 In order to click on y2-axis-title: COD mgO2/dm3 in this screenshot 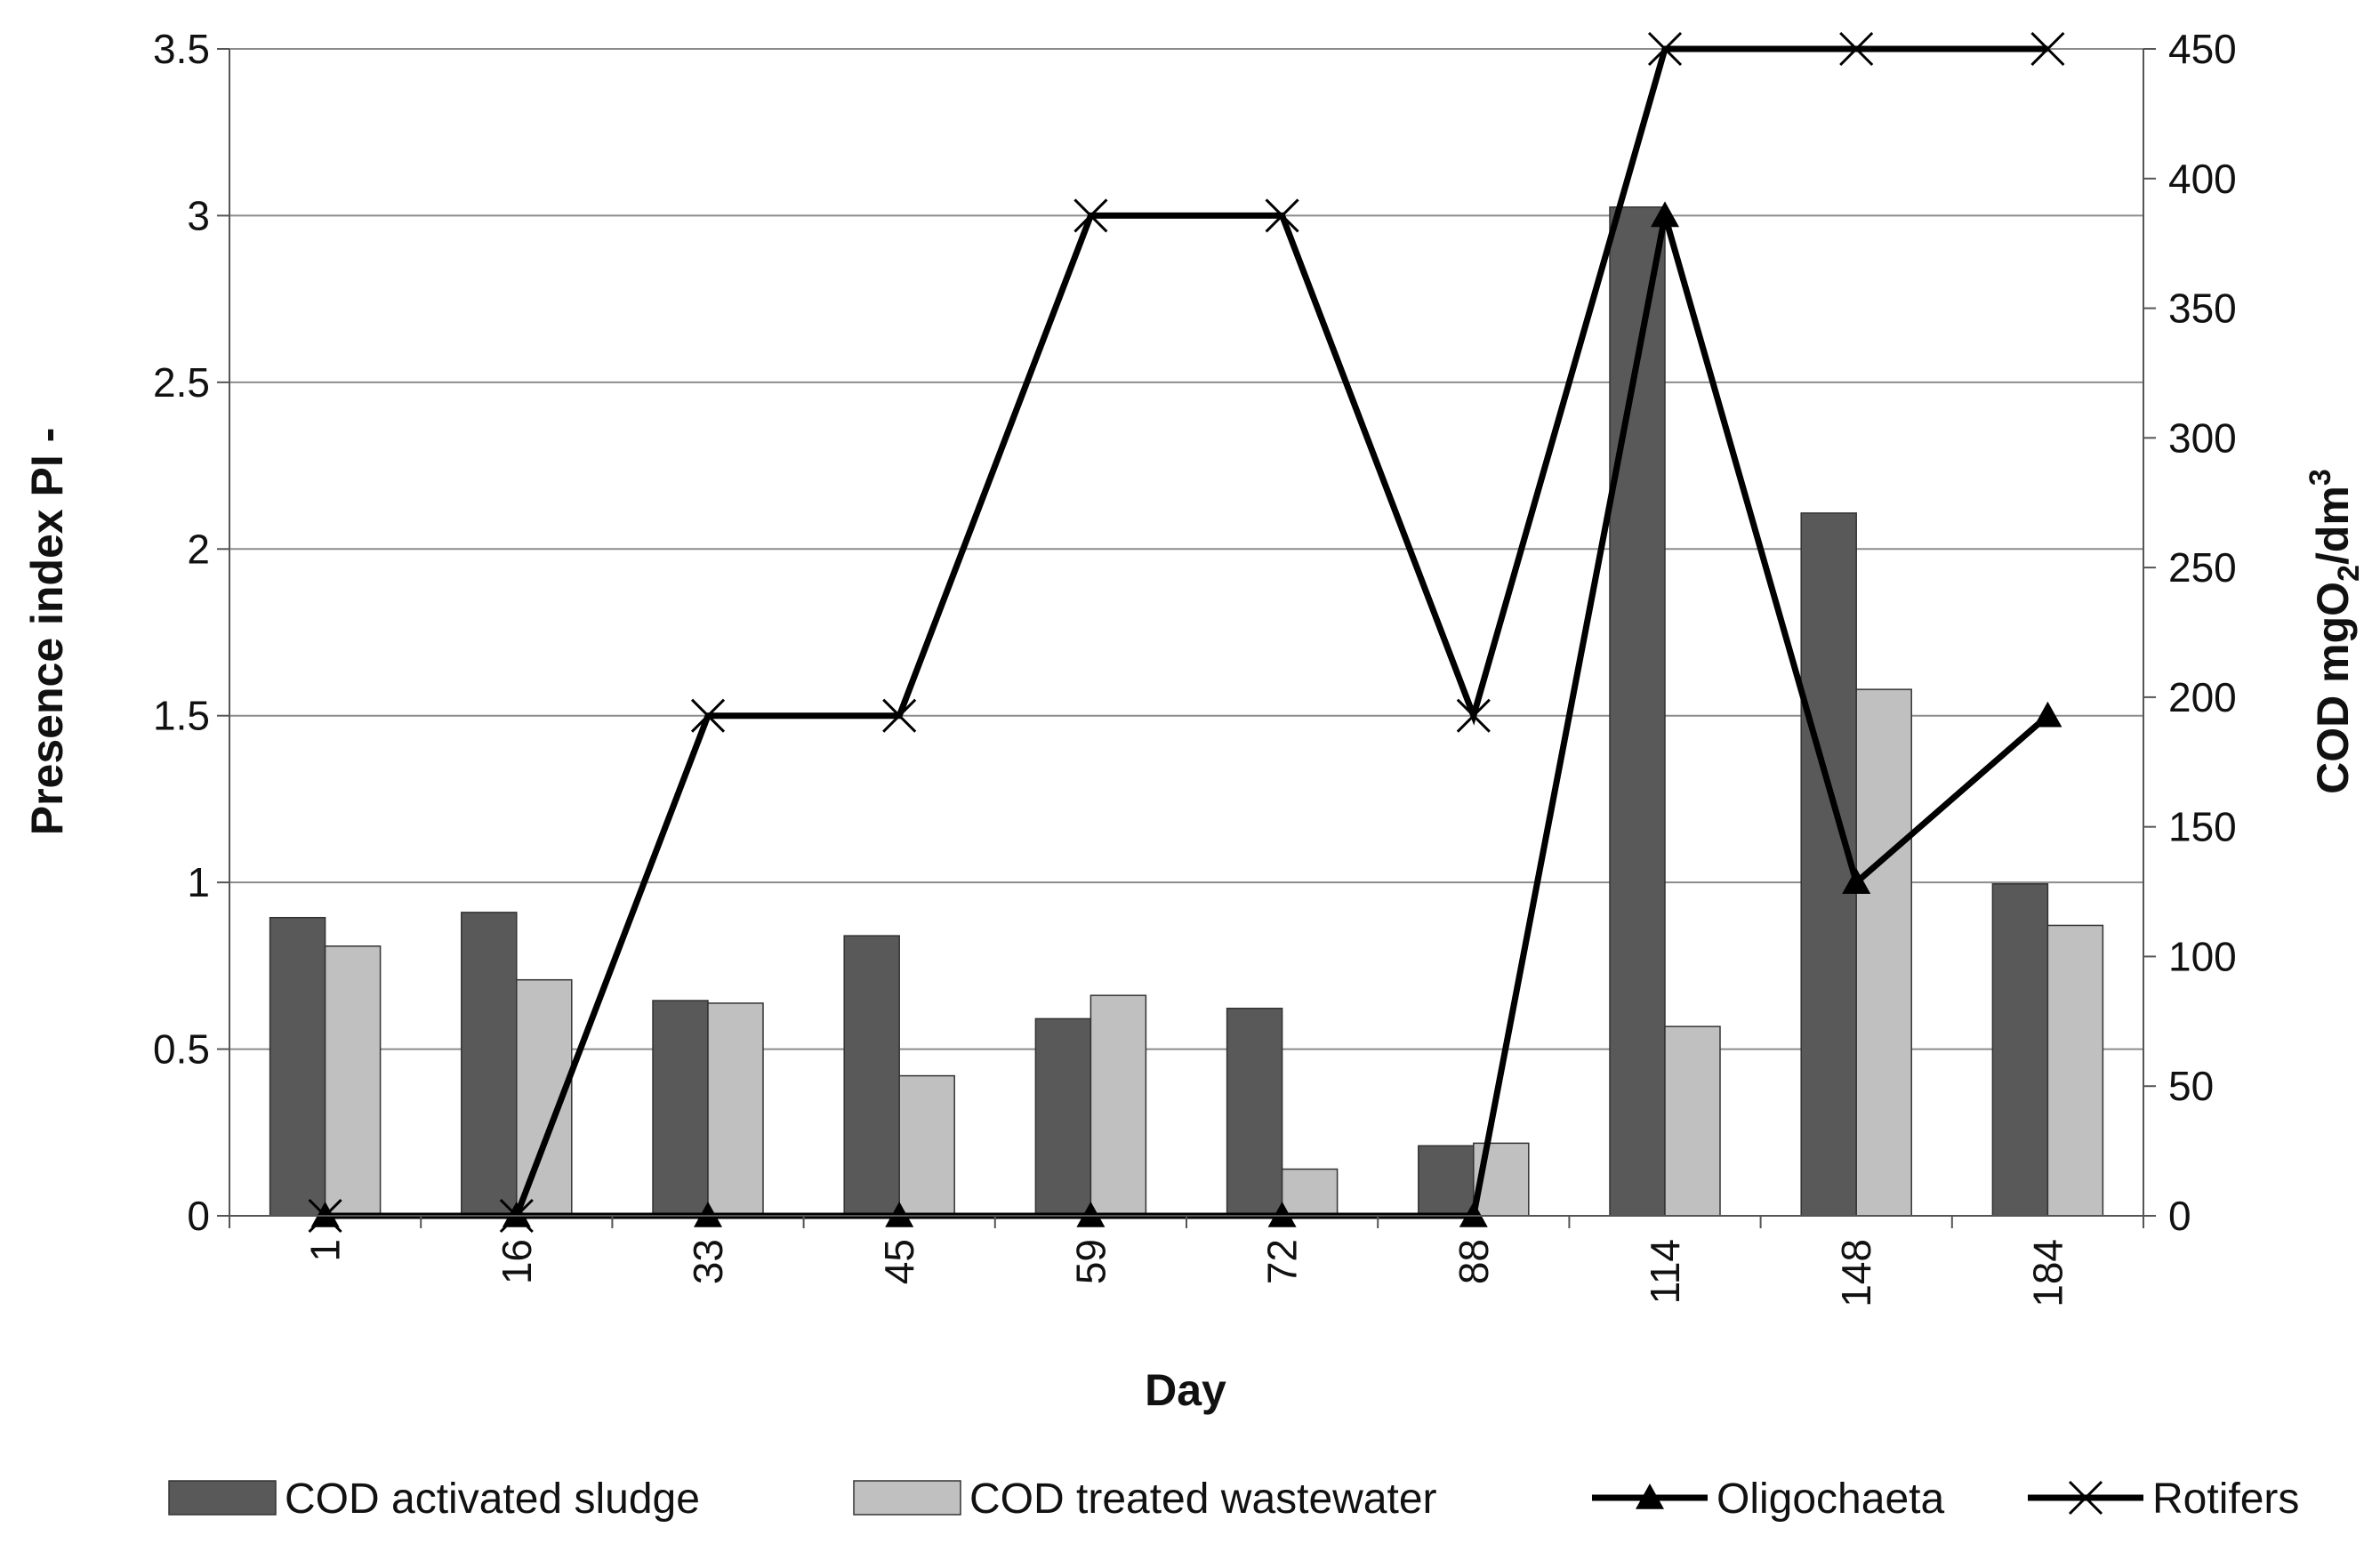, I will do `click(2335, 631)`.